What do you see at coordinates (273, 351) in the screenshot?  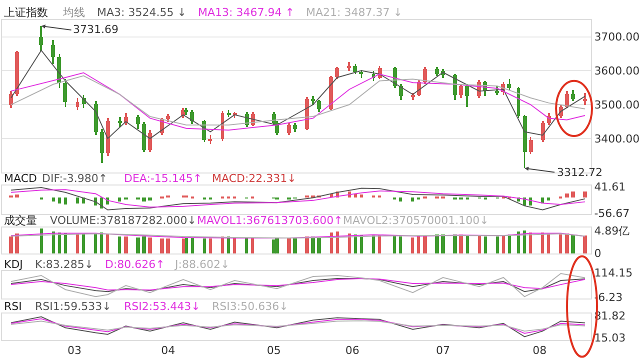 I see `x-tick-label: 05` at bounding box center [273, 351].